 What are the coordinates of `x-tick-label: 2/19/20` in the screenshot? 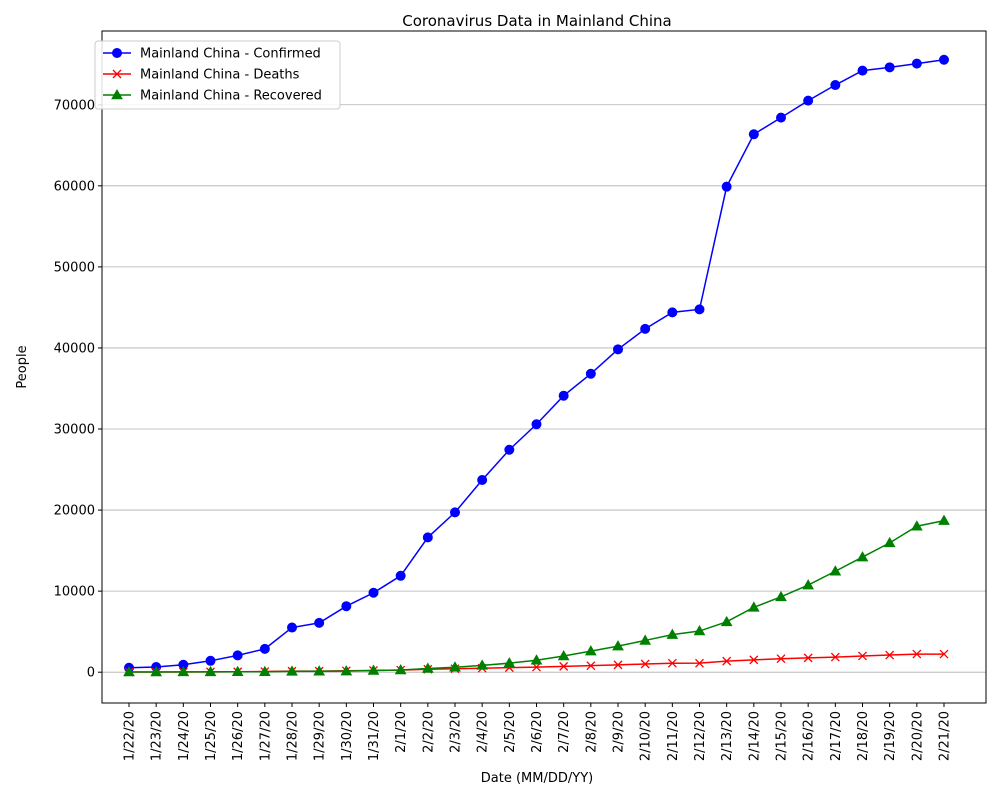 It's located at (890, 736).